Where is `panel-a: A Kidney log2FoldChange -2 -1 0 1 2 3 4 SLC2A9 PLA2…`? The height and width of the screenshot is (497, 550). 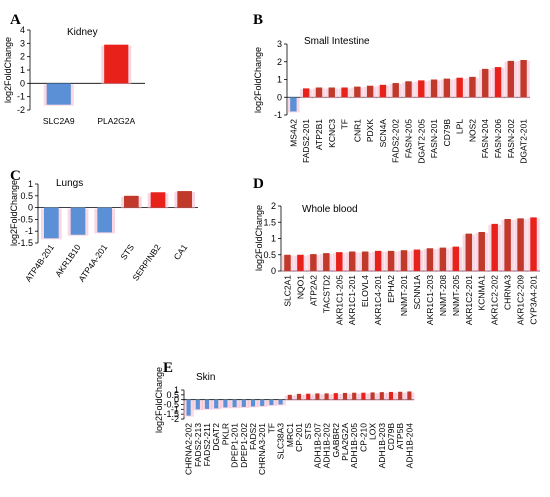
panel-a: A Kidney log2FoldChange -2 -1 0 1 2 3 4 SLC2A9 PLA2… is located at coordinates (74, 69).